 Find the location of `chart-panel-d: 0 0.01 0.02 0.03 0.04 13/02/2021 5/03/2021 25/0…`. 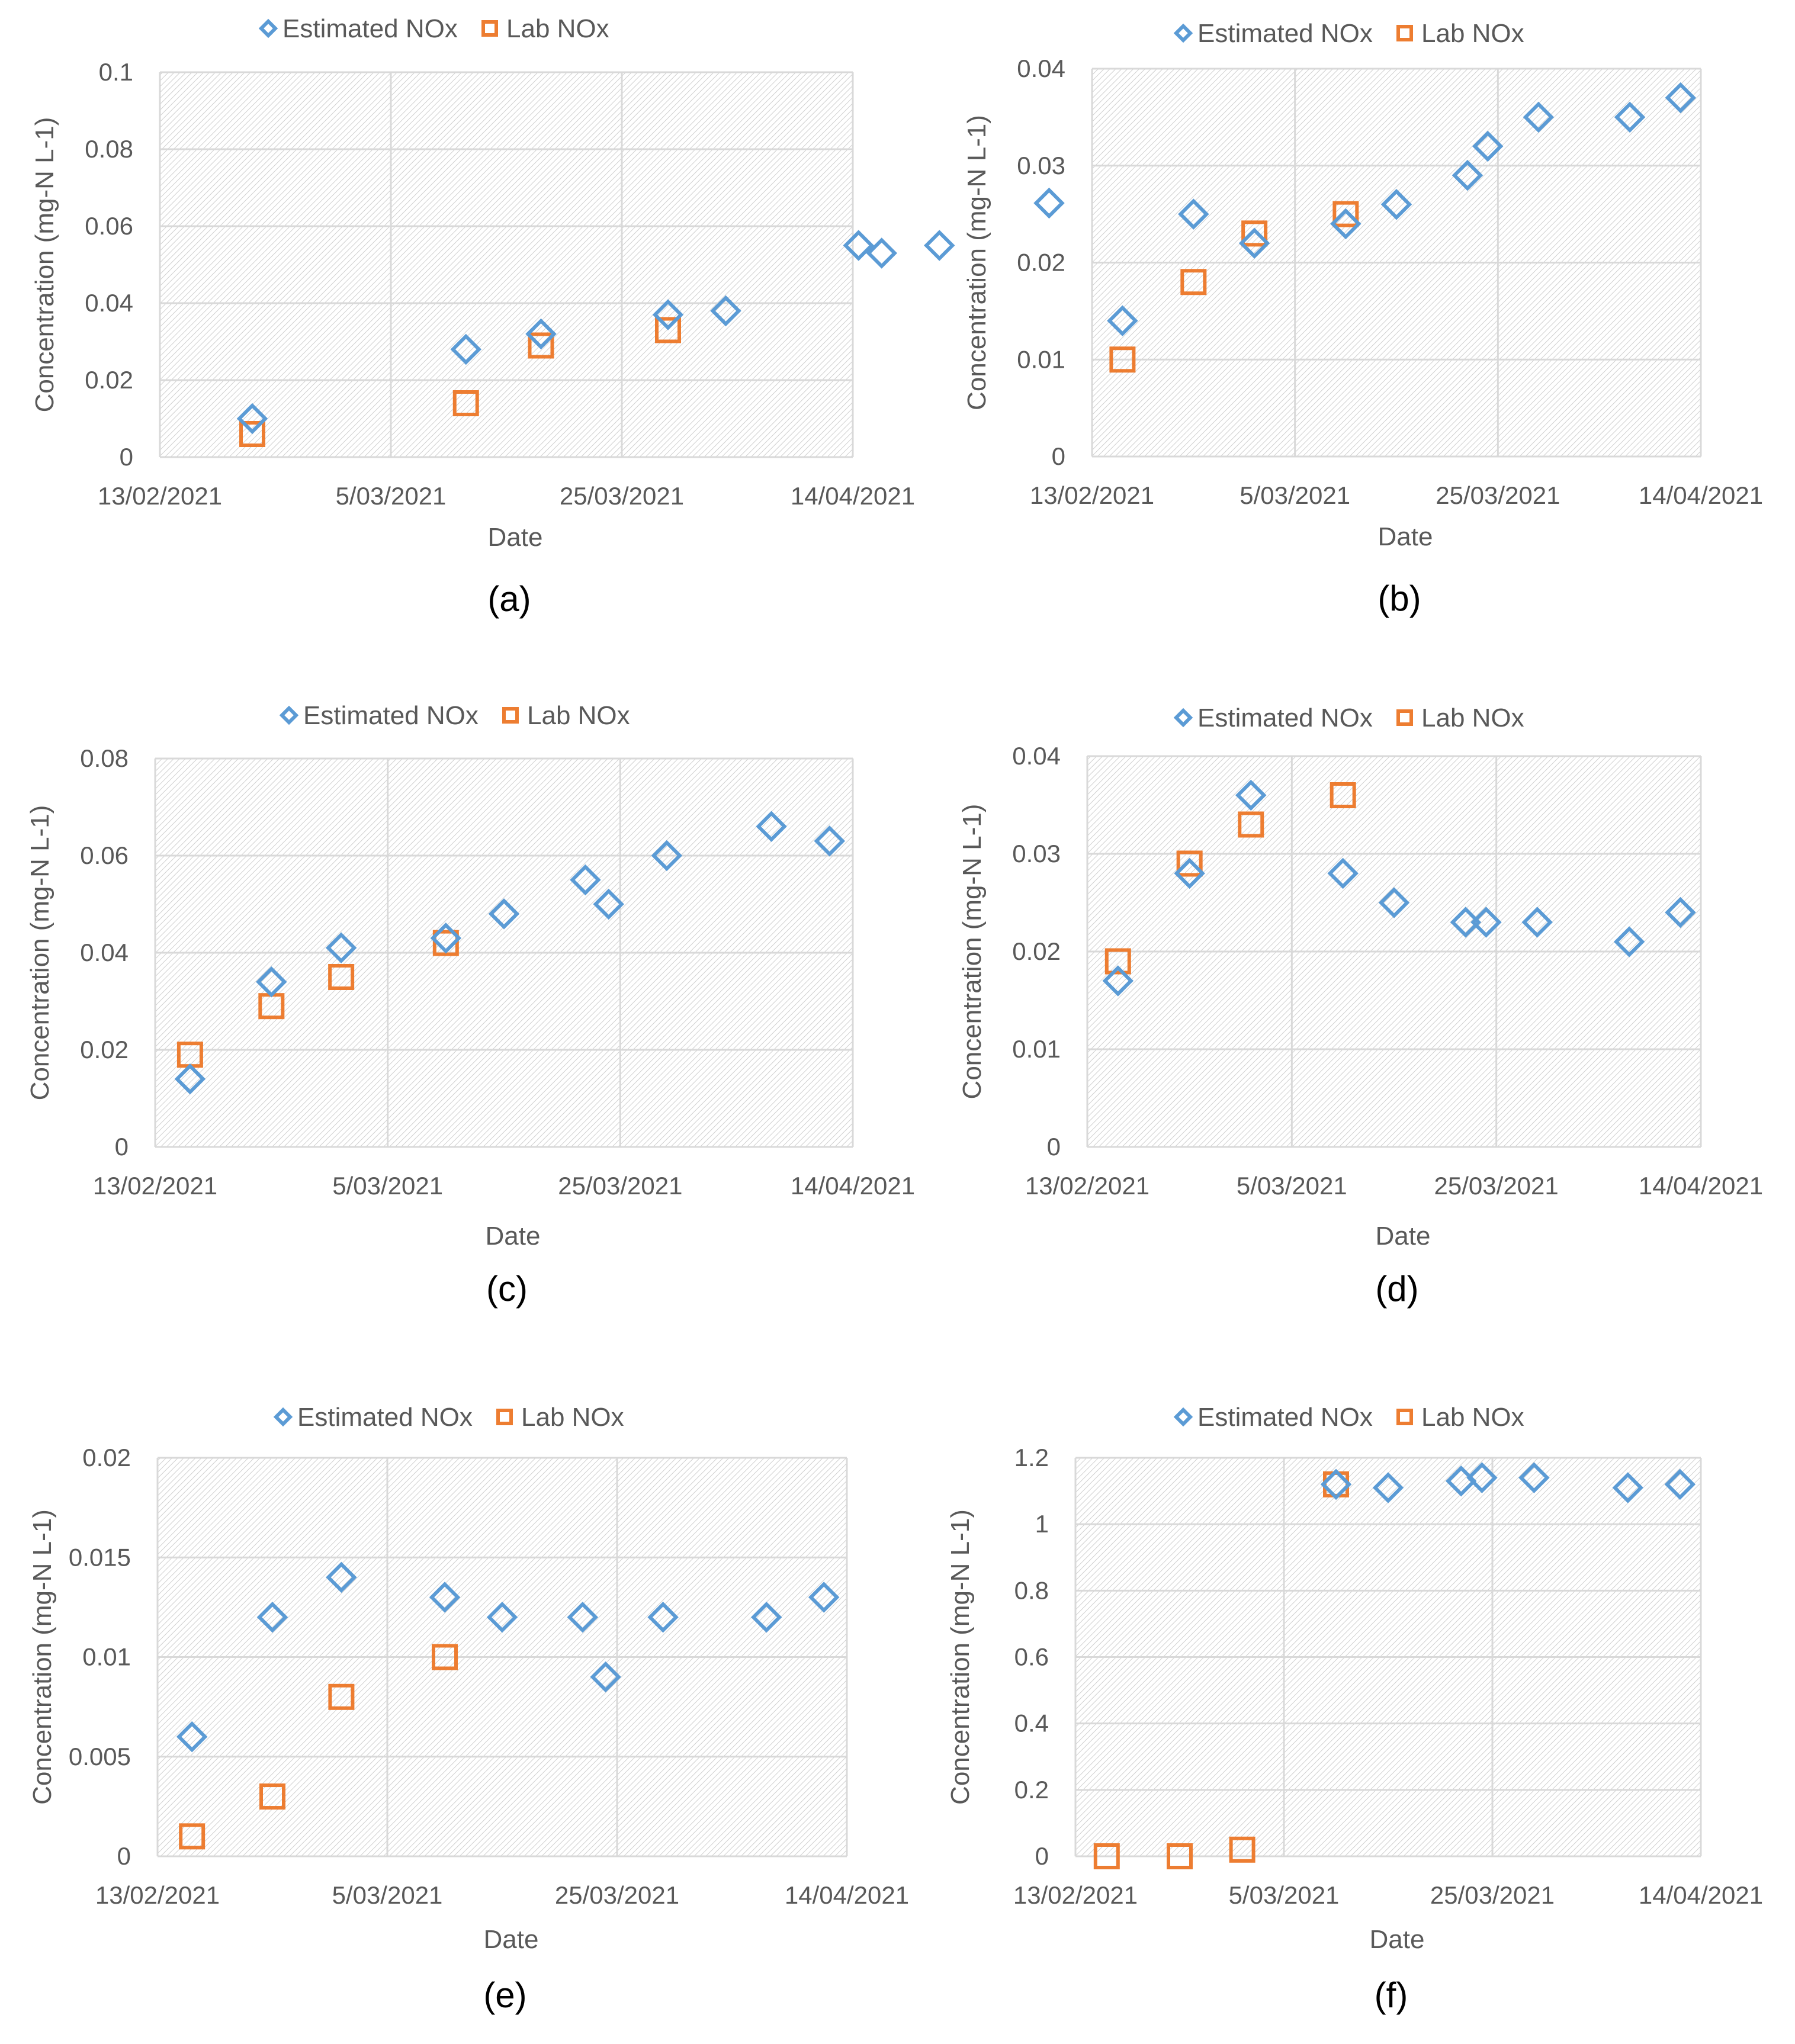

chart-panel-d: 0 0.01 0.02 0.03 0.04 13/02/2021 5/03/2021 25/0… is located at coordinates (1360, 1006).